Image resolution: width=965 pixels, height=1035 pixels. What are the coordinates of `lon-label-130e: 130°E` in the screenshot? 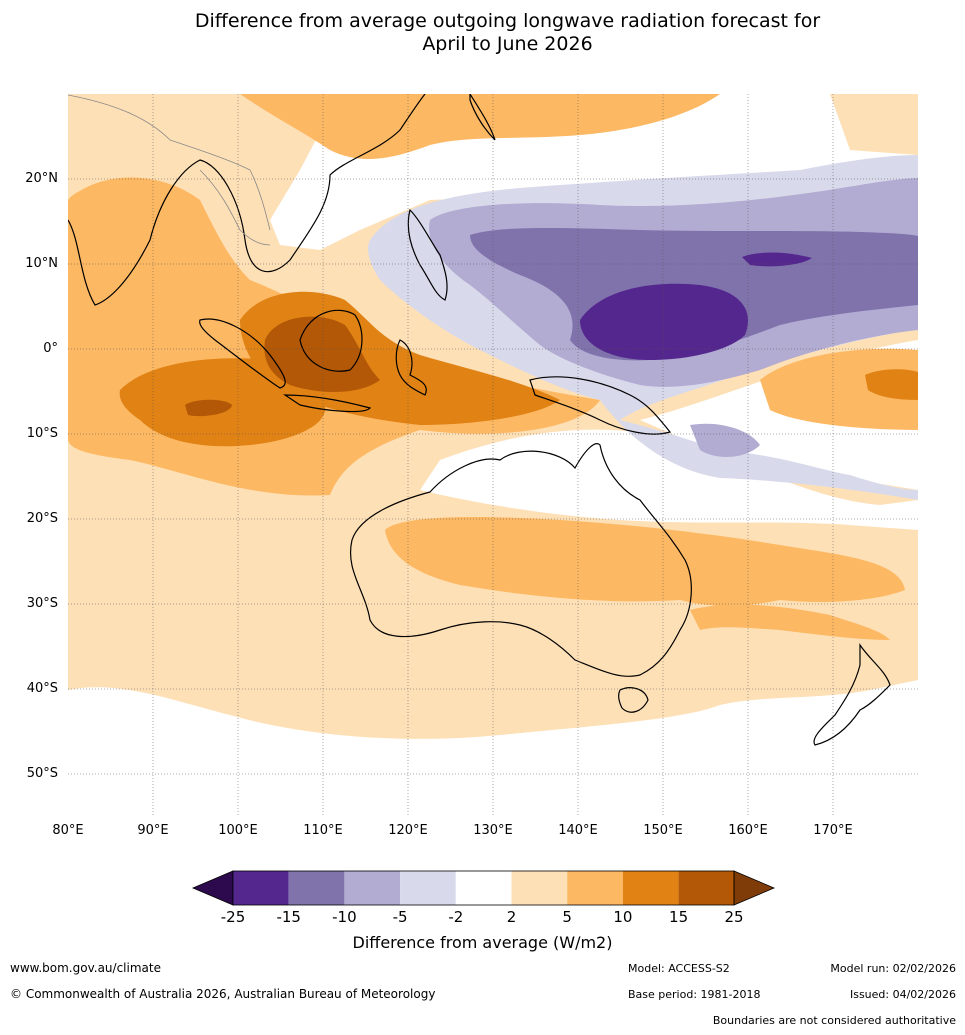 It's located at (493, 830).